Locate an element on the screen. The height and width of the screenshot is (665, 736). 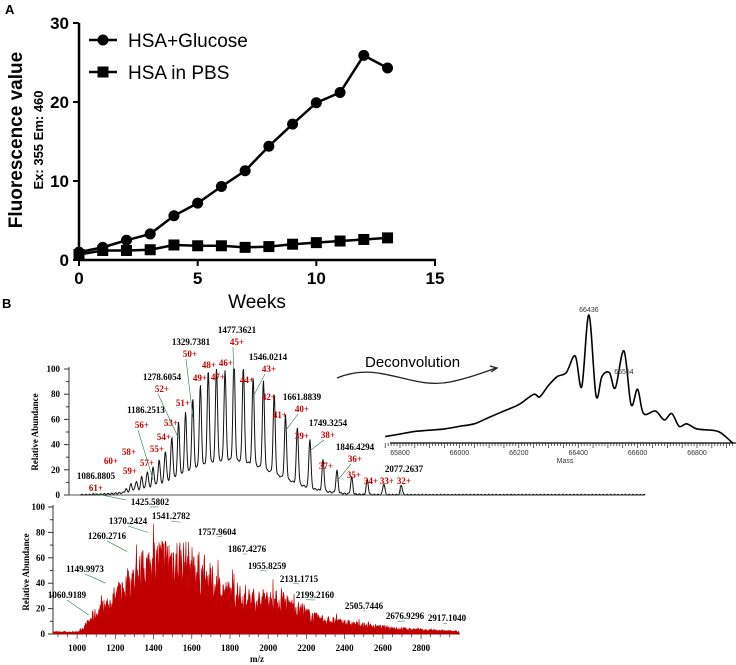
x-tick-label: 2400 is located at coordinates (345, 648).